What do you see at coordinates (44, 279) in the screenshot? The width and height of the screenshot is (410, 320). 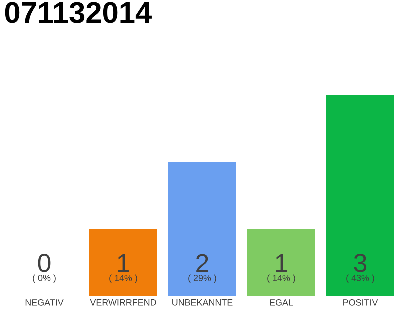 I see `annotation: ( 0% )` at bounding box center [44, 279].